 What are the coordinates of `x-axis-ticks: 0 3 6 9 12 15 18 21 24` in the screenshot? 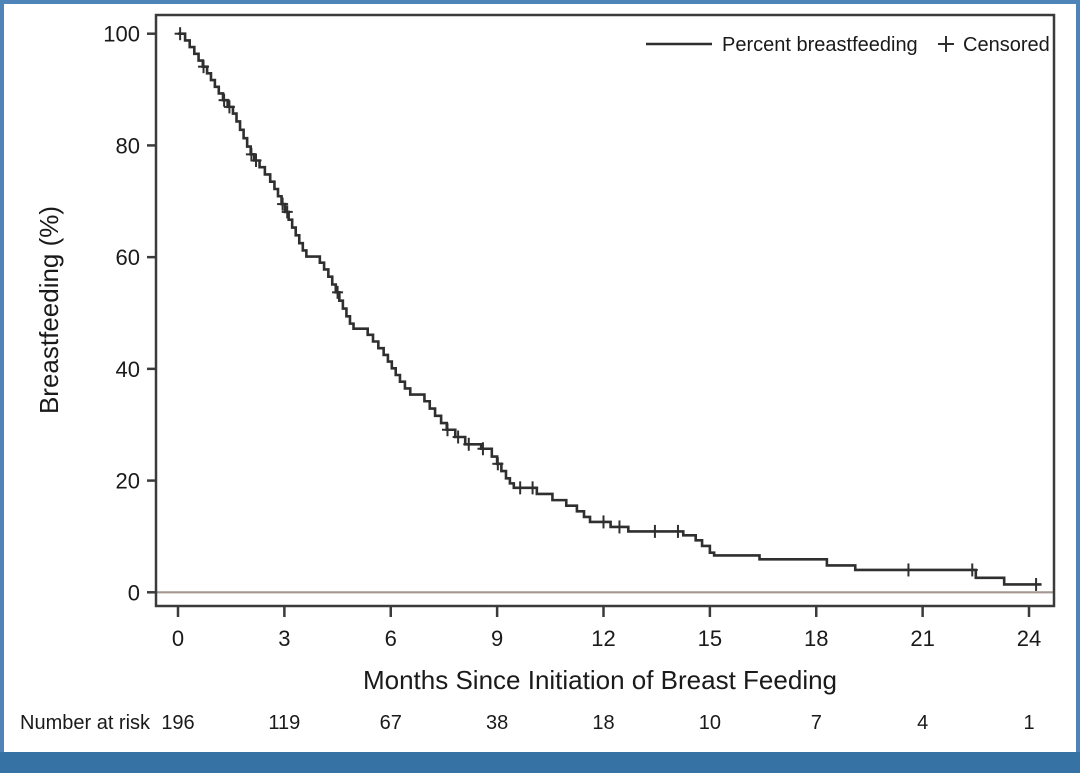 It's located at (606, 628).